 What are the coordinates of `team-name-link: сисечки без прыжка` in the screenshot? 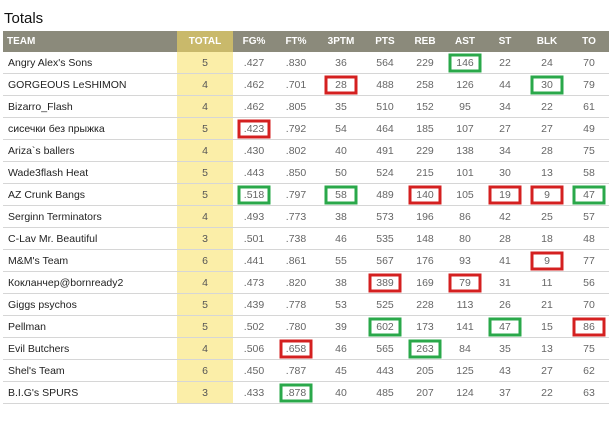 It's located at (90, 128).